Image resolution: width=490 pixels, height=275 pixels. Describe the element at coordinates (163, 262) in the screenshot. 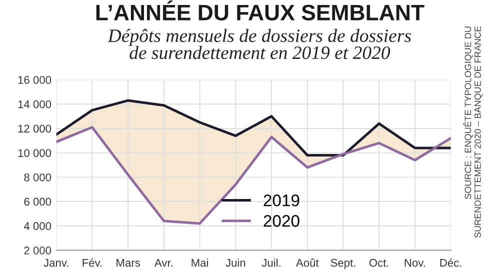

I see `x-tick-label: Avr.` at that location.